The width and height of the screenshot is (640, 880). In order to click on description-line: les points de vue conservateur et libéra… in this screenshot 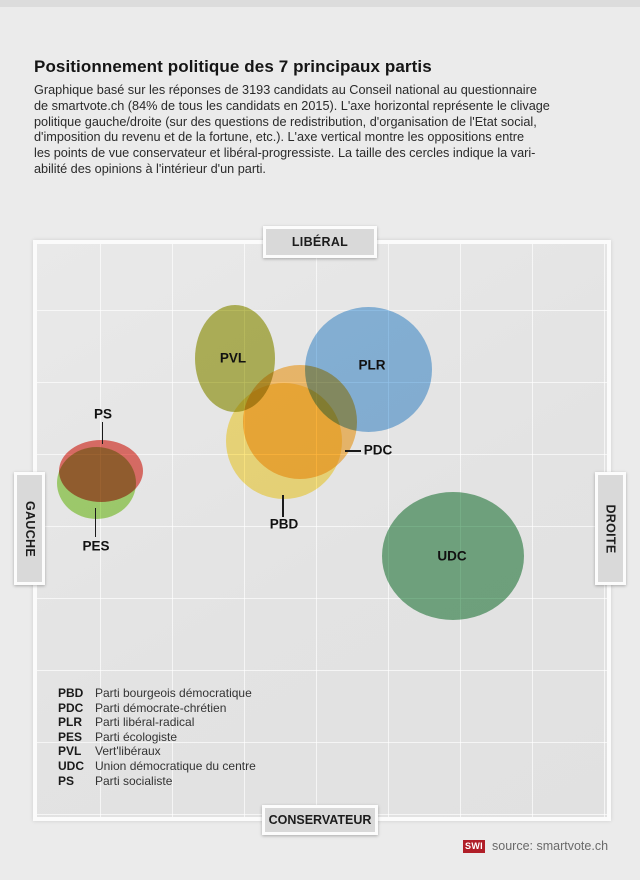, I will do `click(285, 153)`.